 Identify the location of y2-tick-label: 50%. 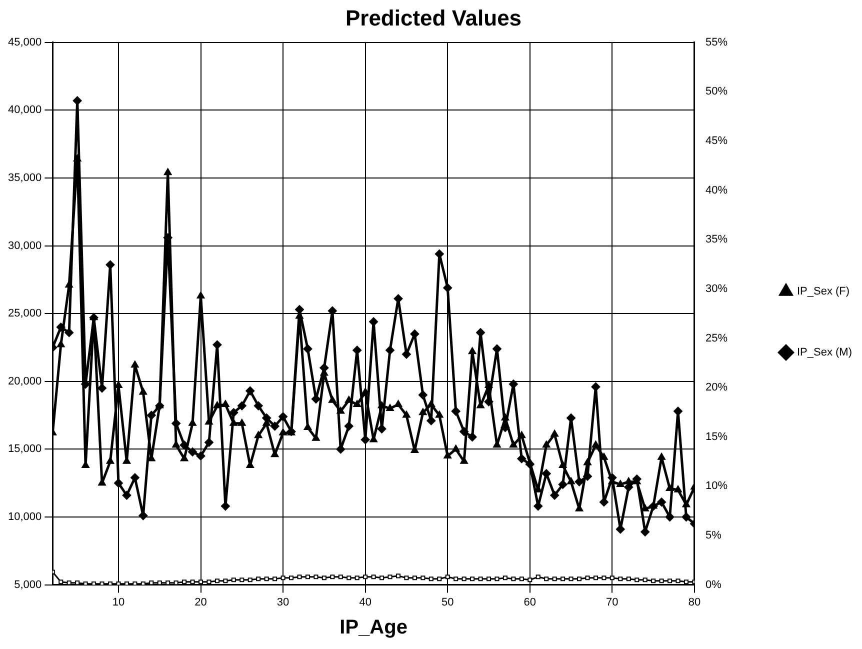
(716, 92).